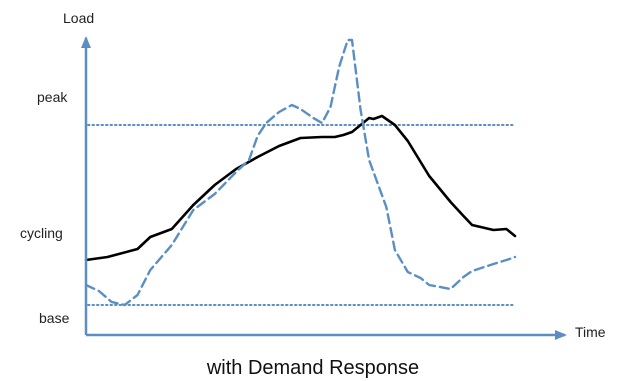 The image size is (627, 381). Describe the element at coordinates (54, 318) in the screenshot. I see `y-tick-label-base: base` at that location.